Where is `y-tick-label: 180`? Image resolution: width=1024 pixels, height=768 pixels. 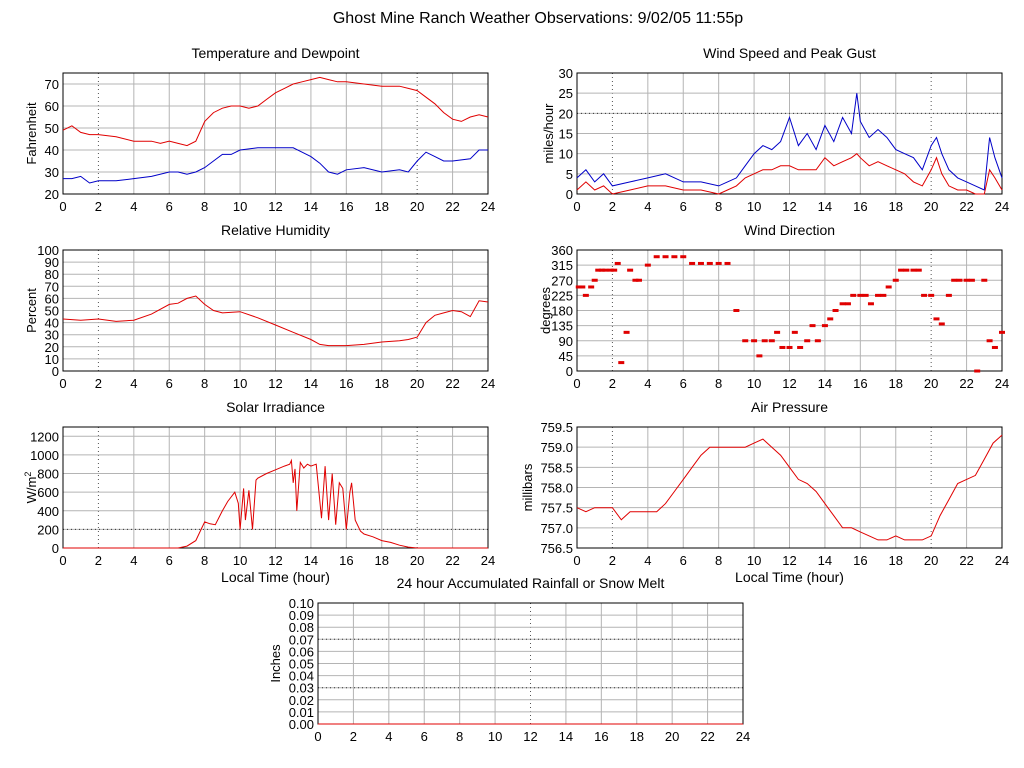
y-tick-label: 180 is located at coordinates (562, 311).